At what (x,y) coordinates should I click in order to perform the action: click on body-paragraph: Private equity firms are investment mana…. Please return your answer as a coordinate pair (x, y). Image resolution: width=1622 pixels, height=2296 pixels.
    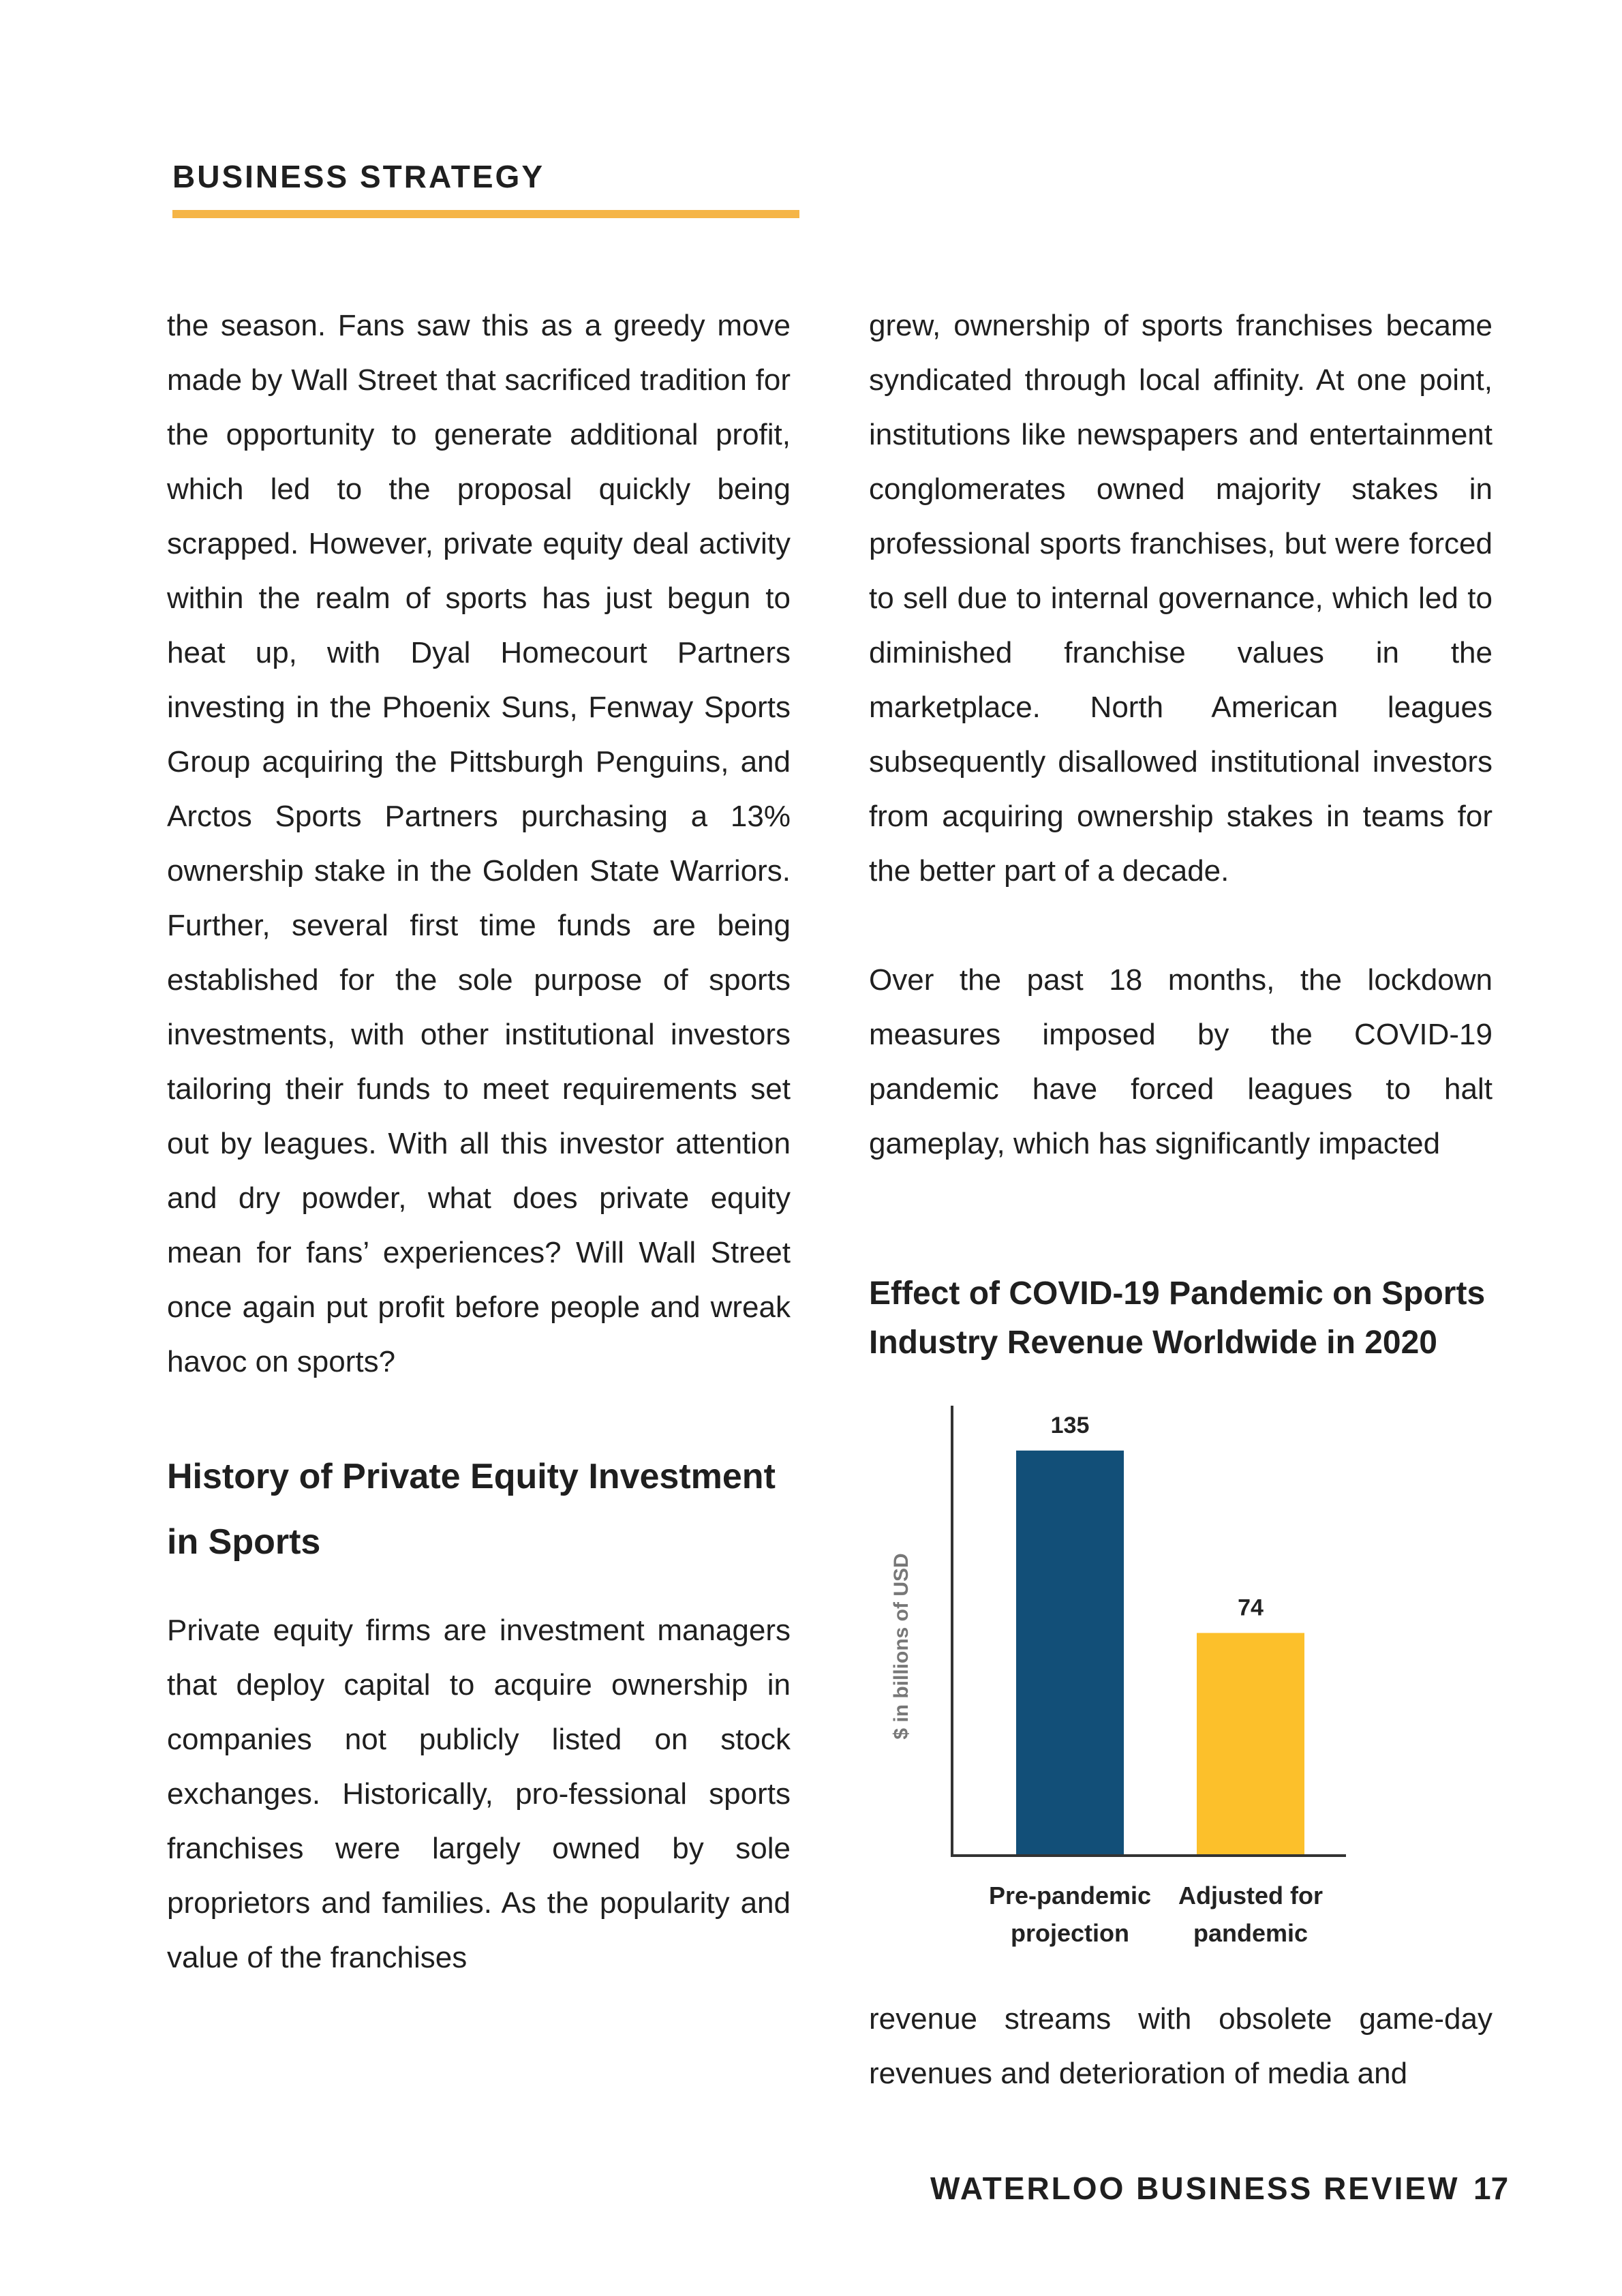
    Looking at the image, I should click on (479, 1794).